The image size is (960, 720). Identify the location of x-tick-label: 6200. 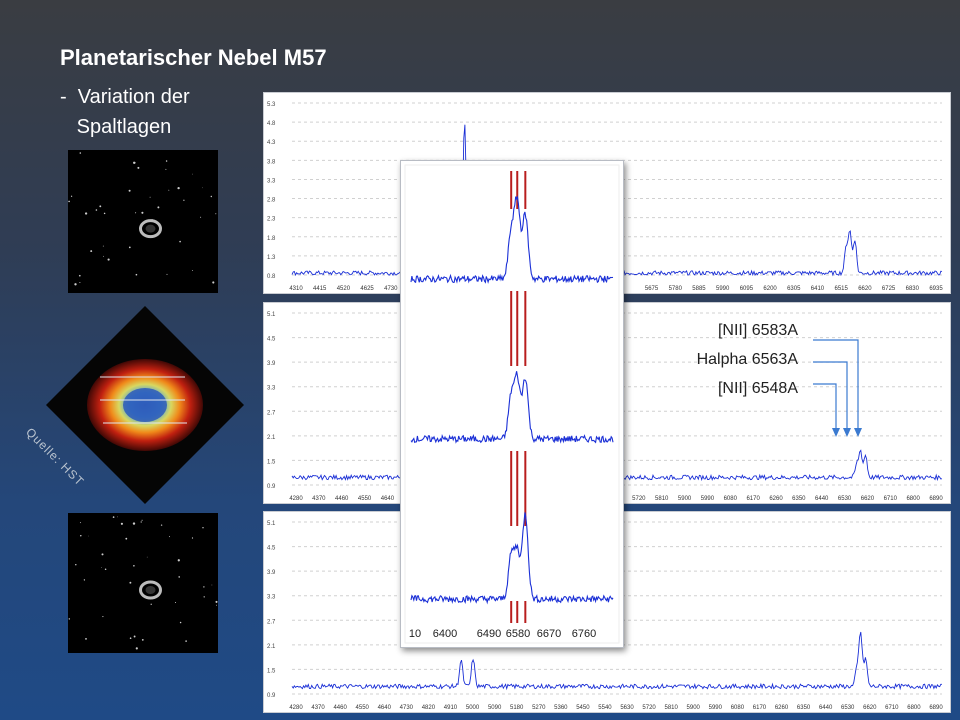
(770, 289).